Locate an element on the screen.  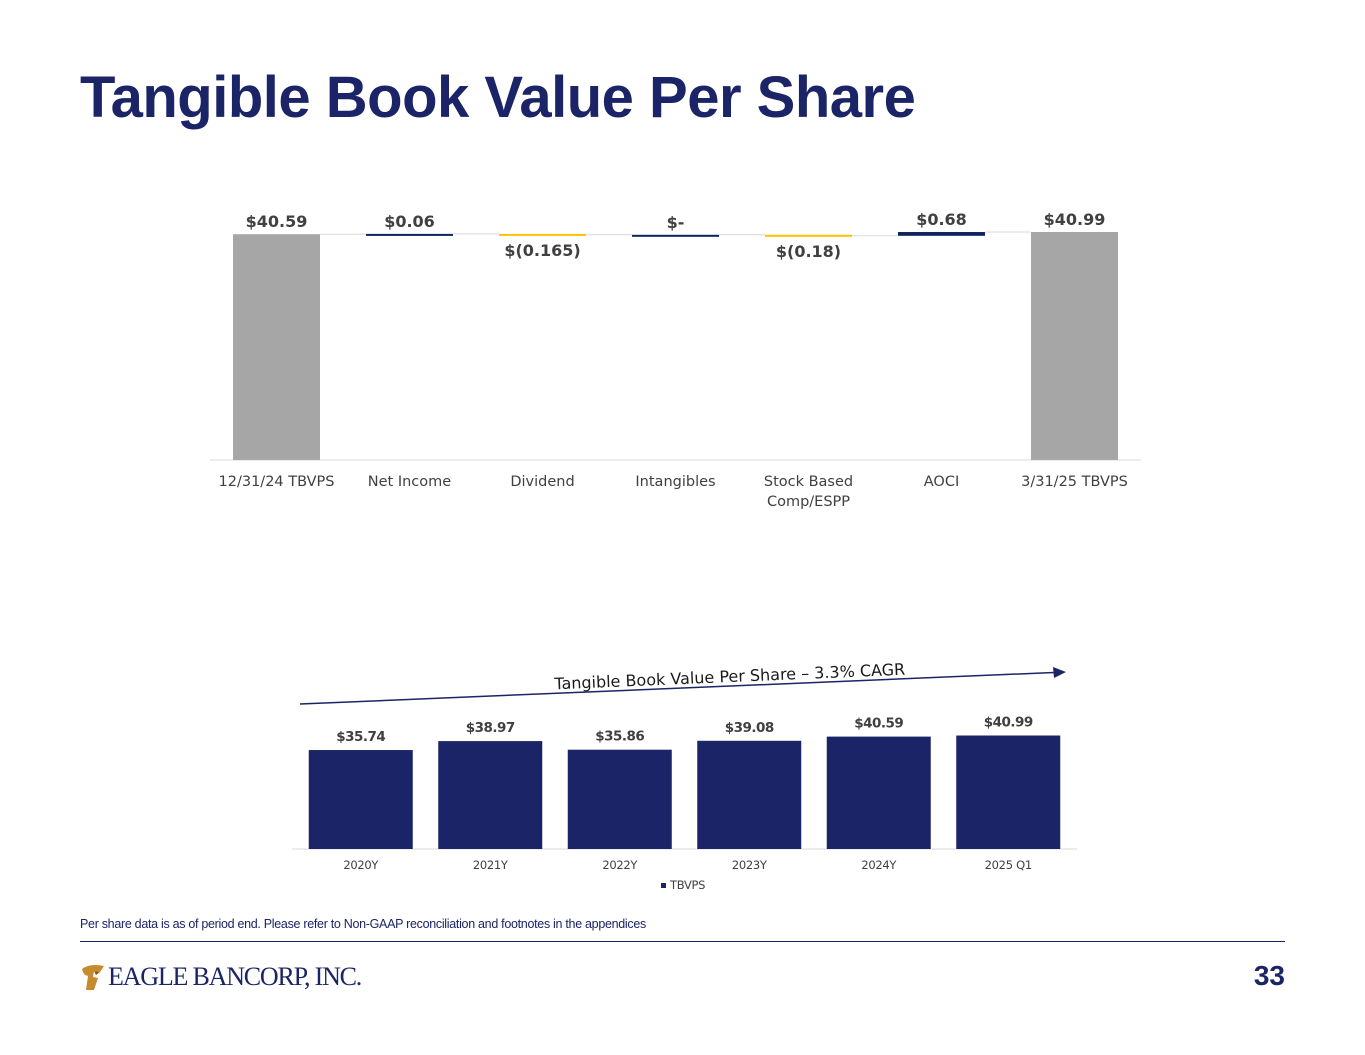
tbvps-value-label: $40.59 is located at coordinates (878, 724).